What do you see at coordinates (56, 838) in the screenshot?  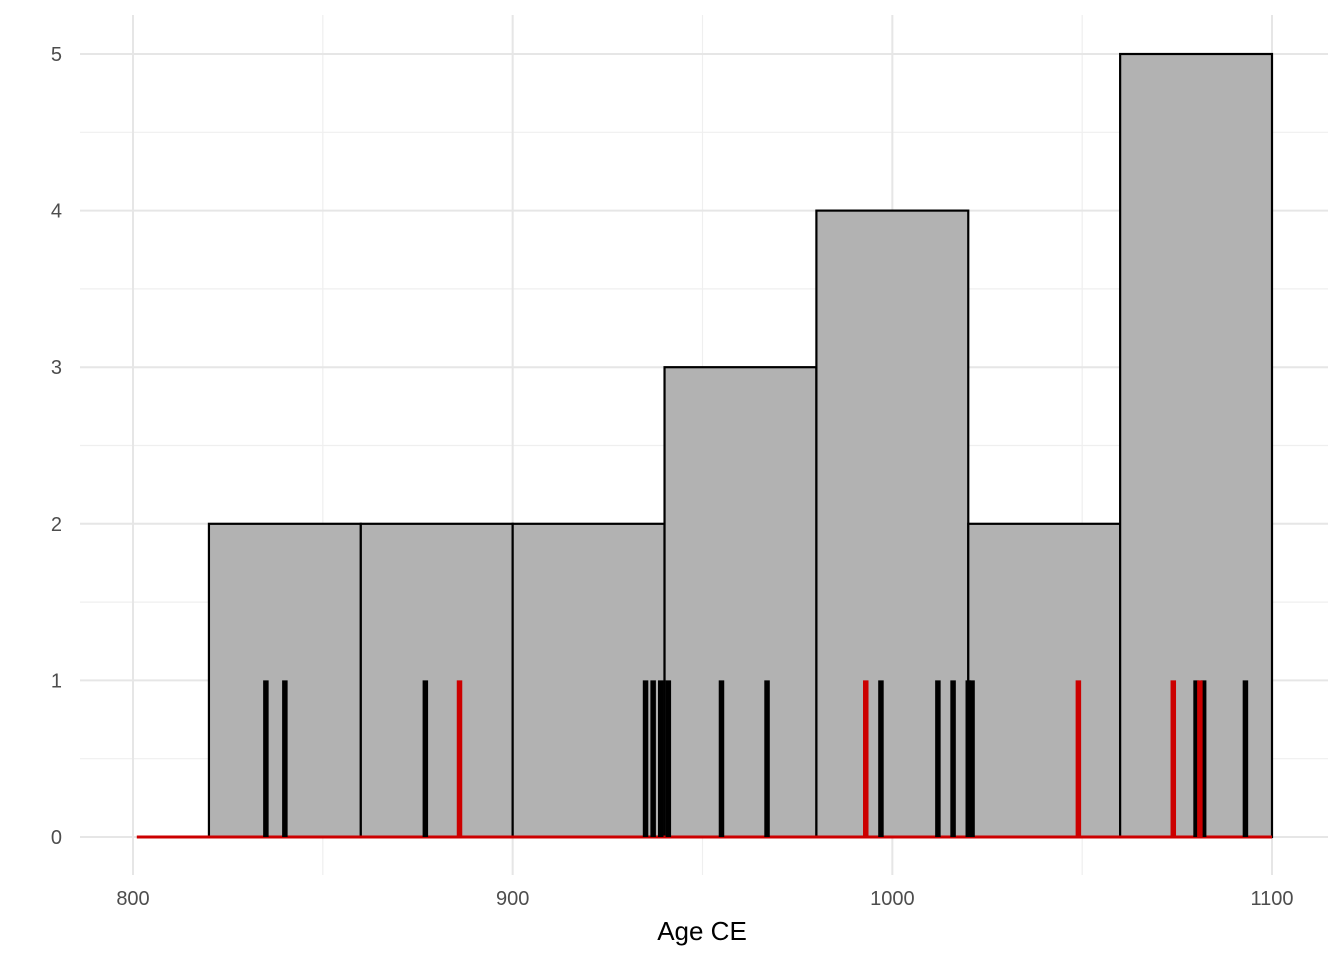 I see `y-tick-label: 0` at bounding box center [56, 838].